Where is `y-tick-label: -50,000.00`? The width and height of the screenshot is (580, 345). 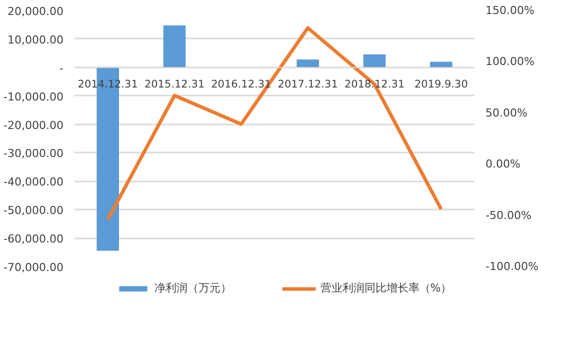
y-tick-label: -50,000.00 is located at coordinates (34, 211).